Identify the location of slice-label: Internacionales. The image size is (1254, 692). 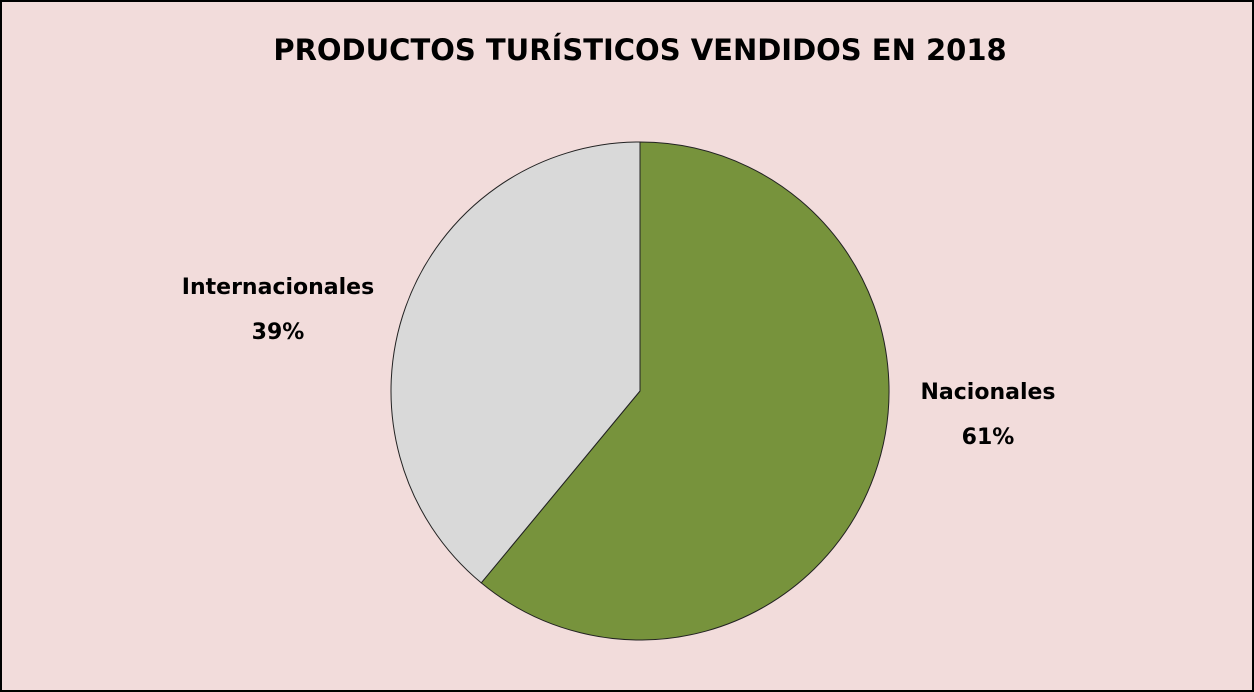
(278, 287).